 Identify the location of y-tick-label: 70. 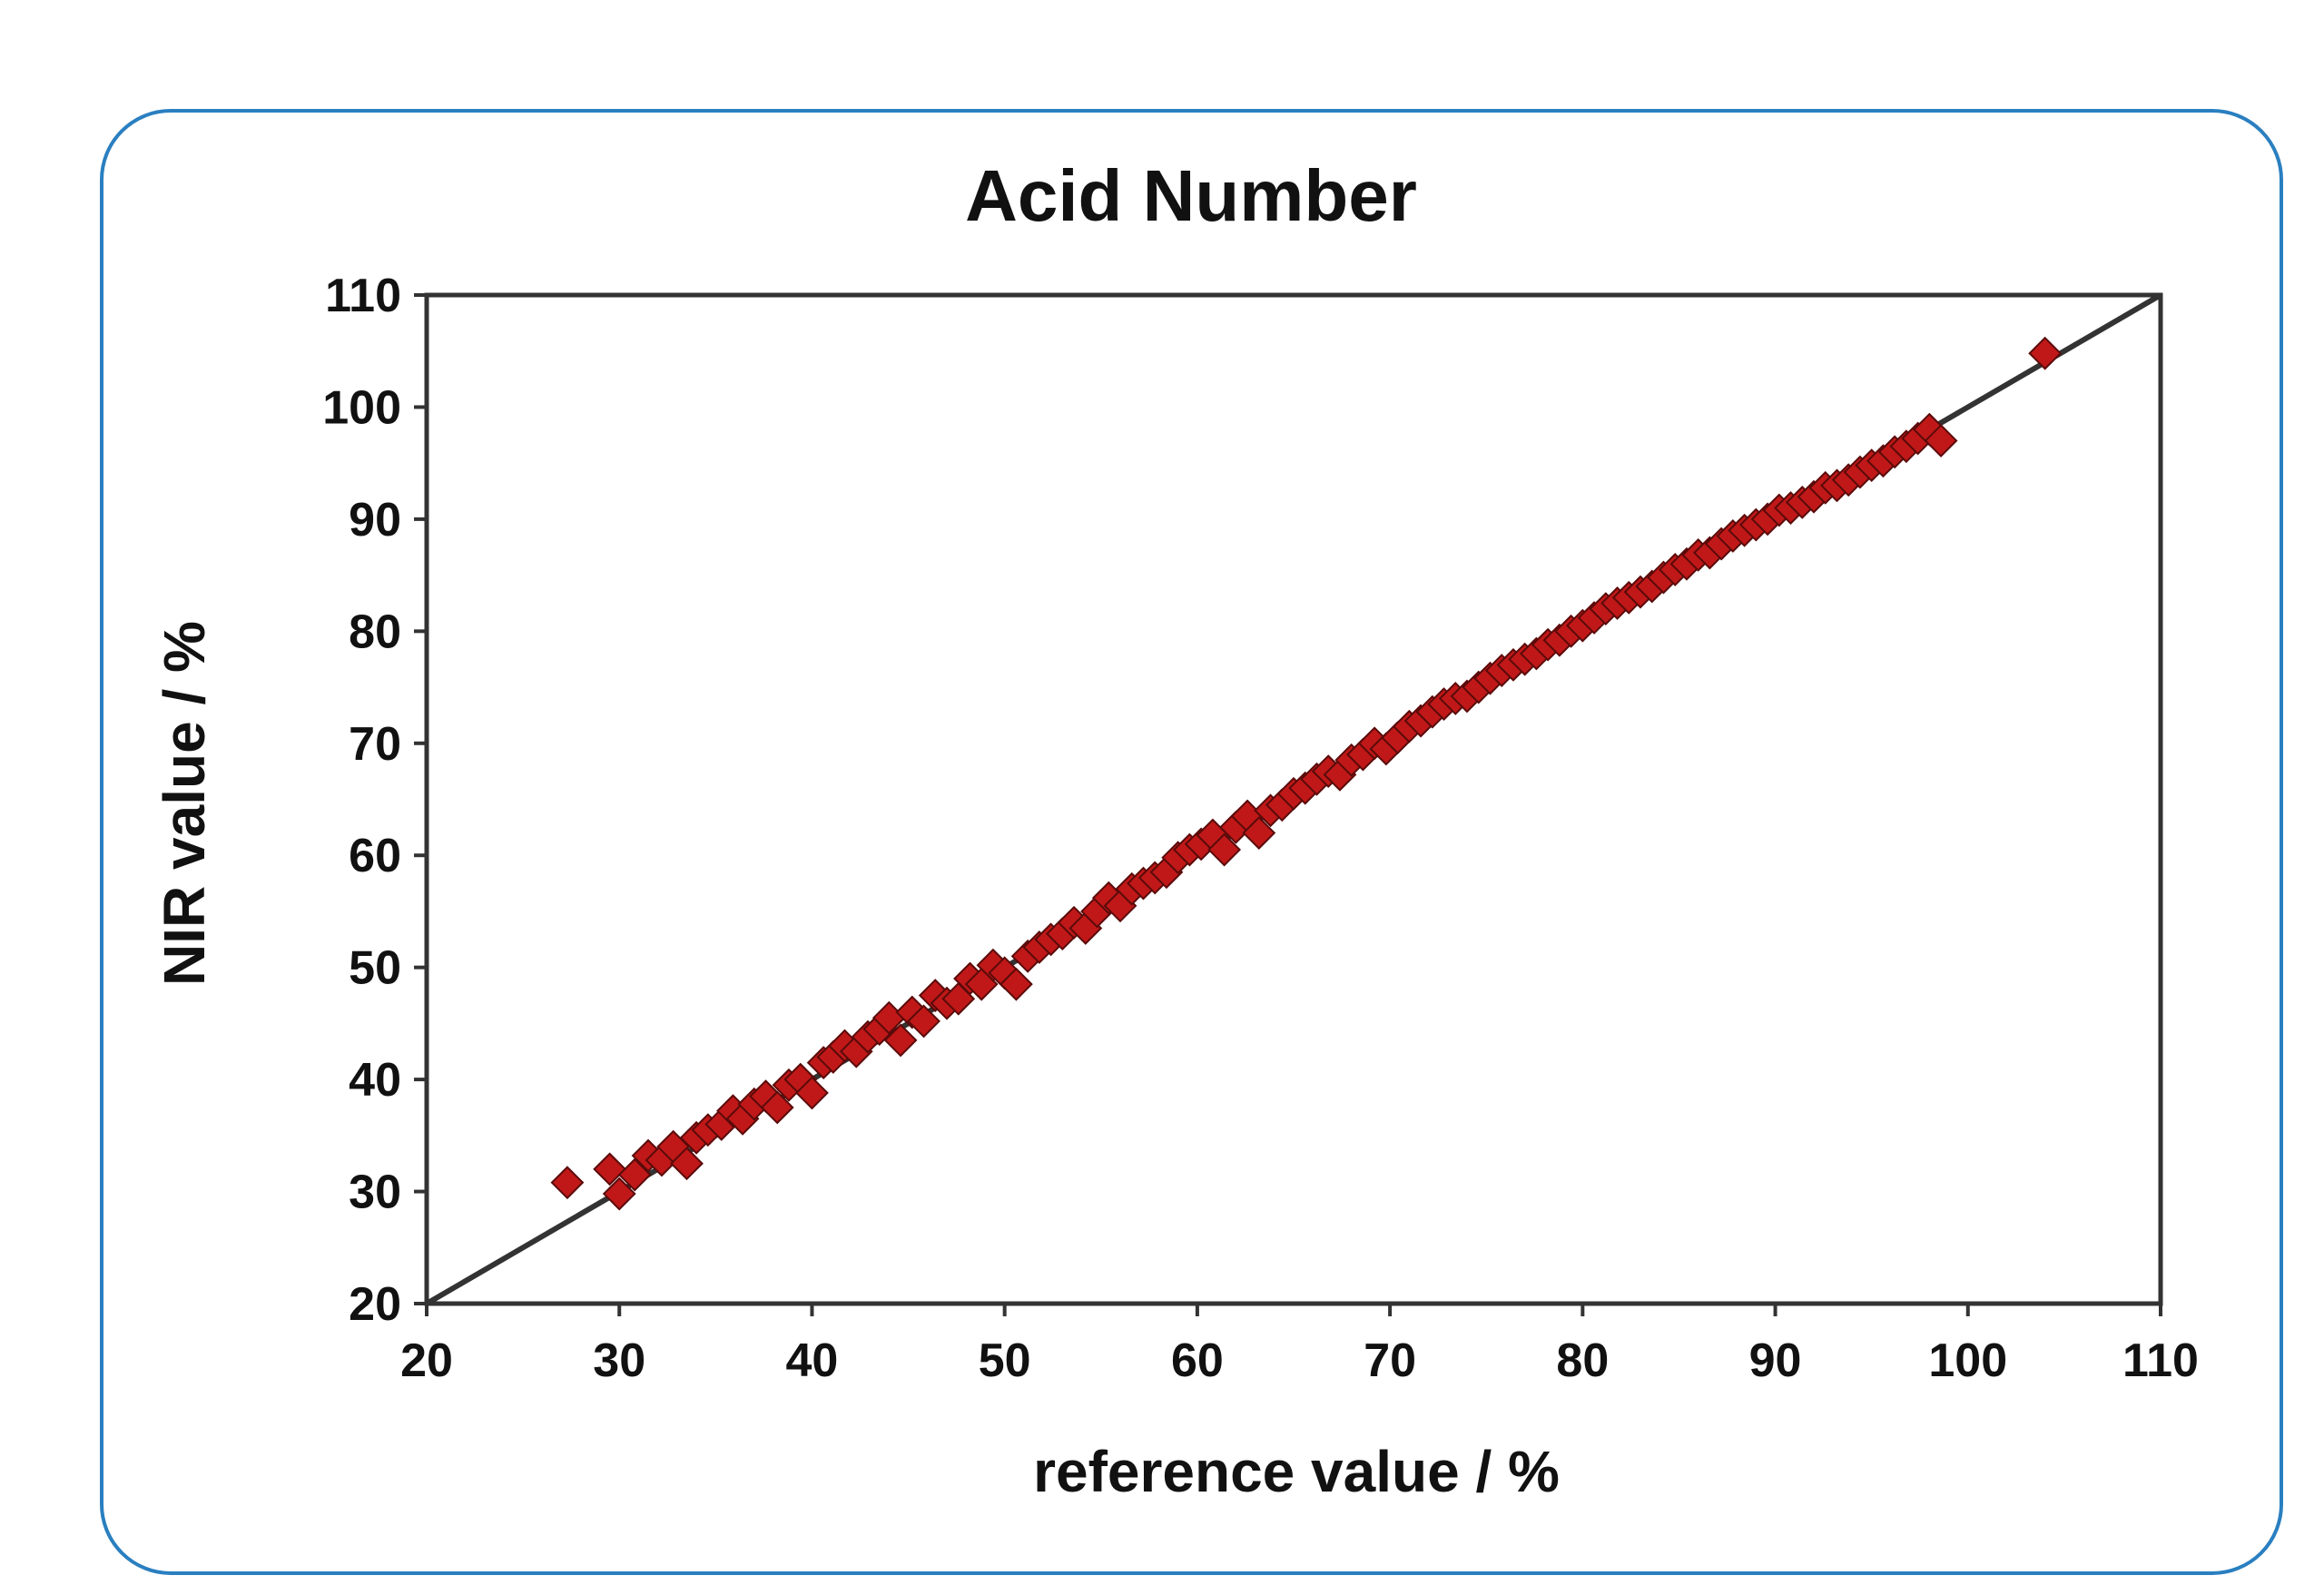
(375, 744).